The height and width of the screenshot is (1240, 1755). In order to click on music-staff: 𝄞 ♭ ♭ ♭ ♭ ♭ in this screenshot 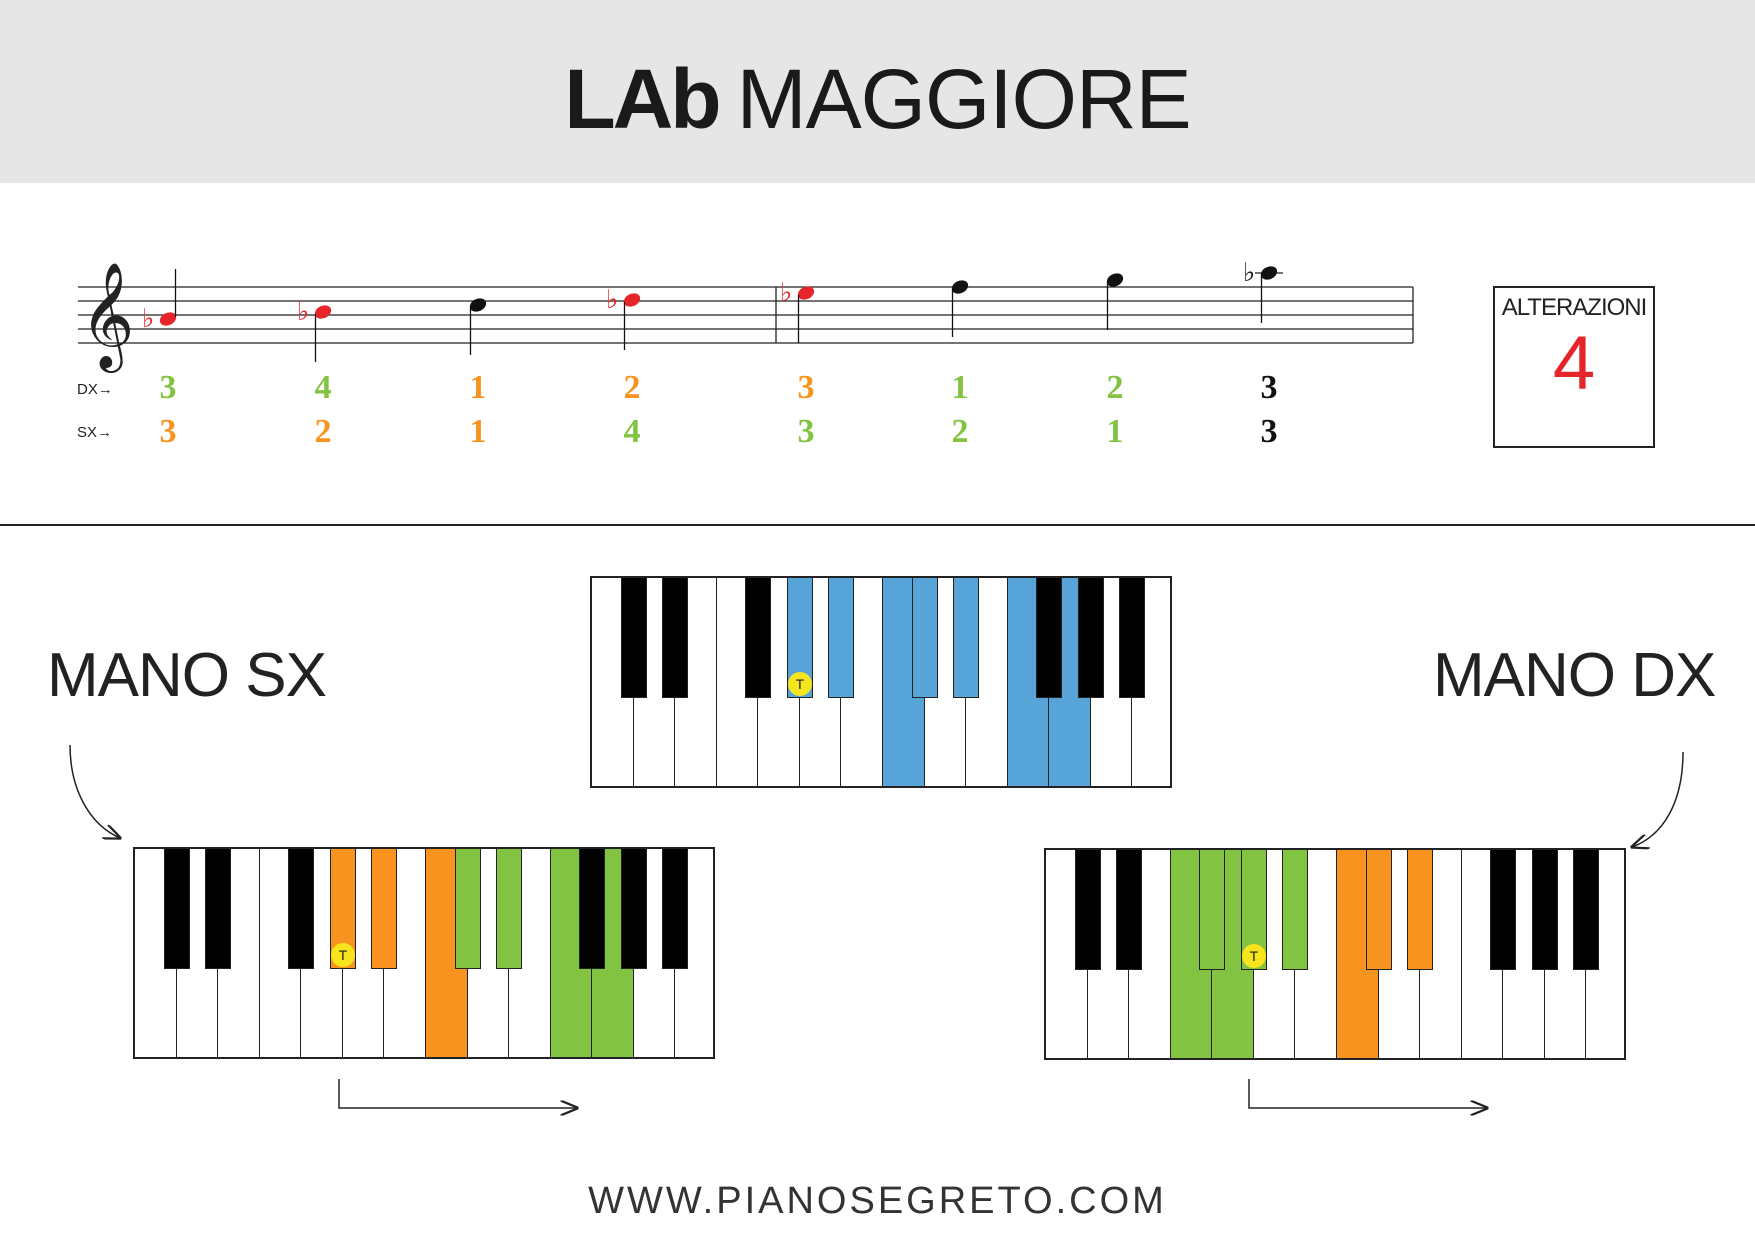, I will do `click(746, 315)`.